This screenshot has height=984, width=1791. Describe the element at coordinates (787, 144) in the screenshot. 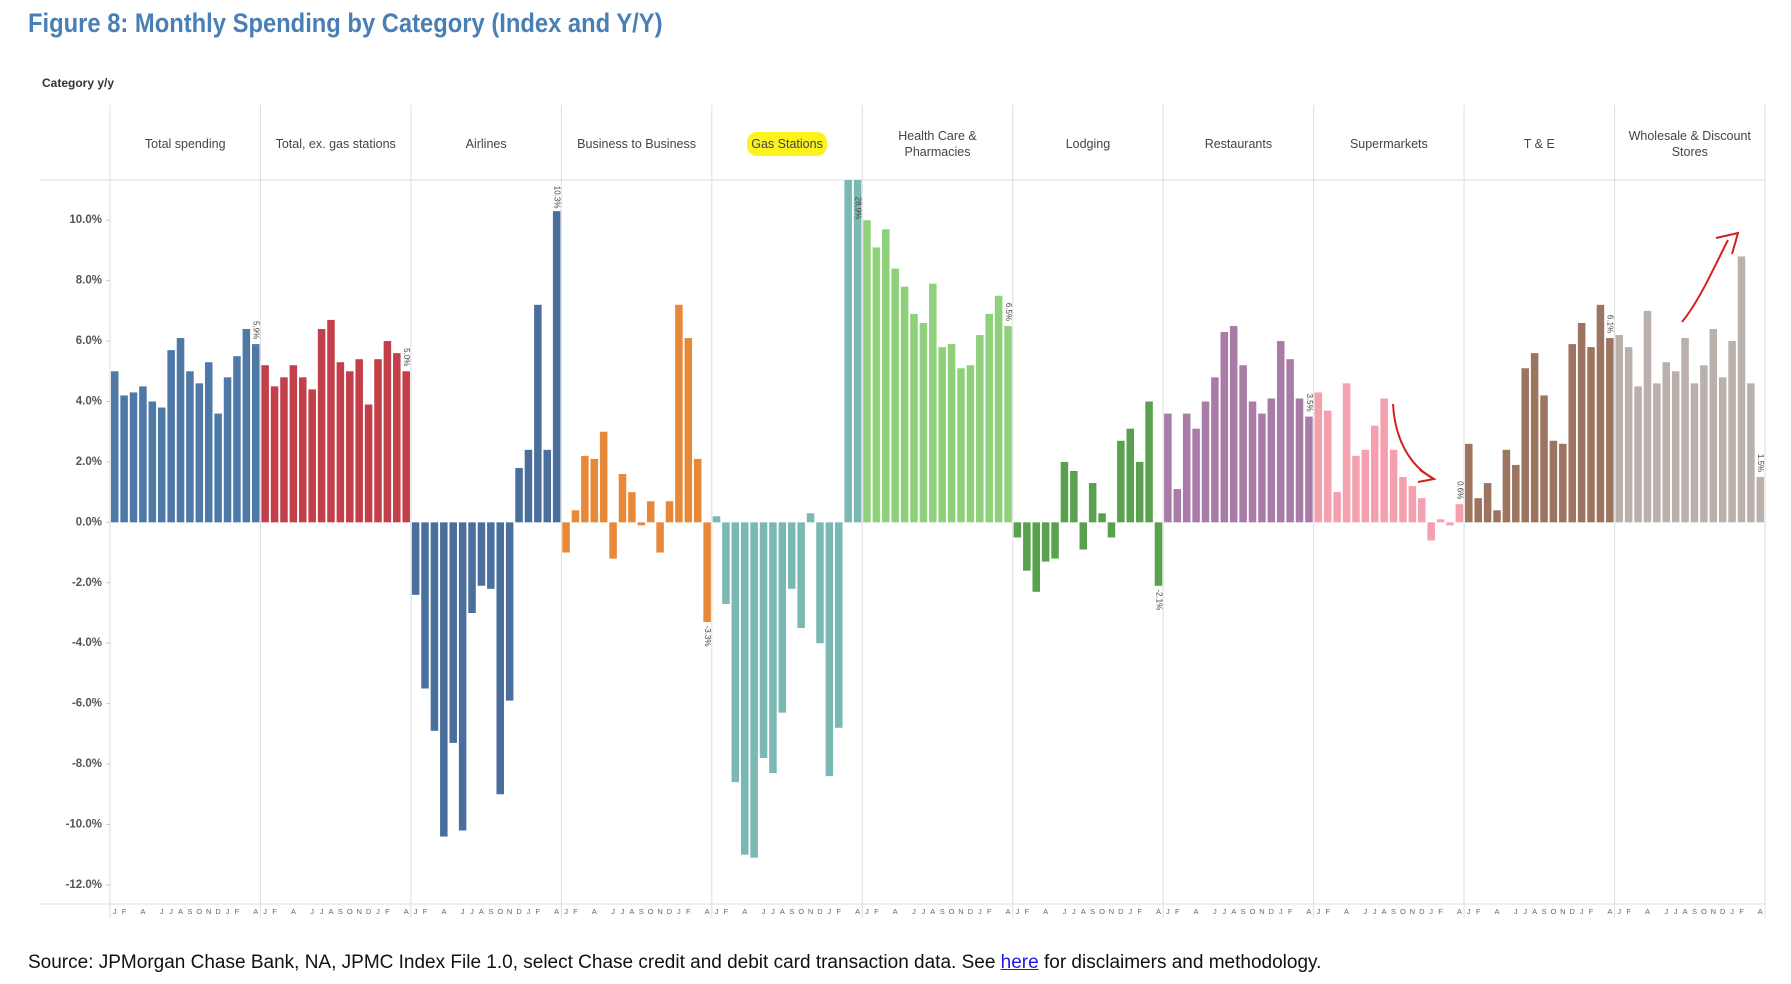

I see `panel-header: Gas Stations` at that location.